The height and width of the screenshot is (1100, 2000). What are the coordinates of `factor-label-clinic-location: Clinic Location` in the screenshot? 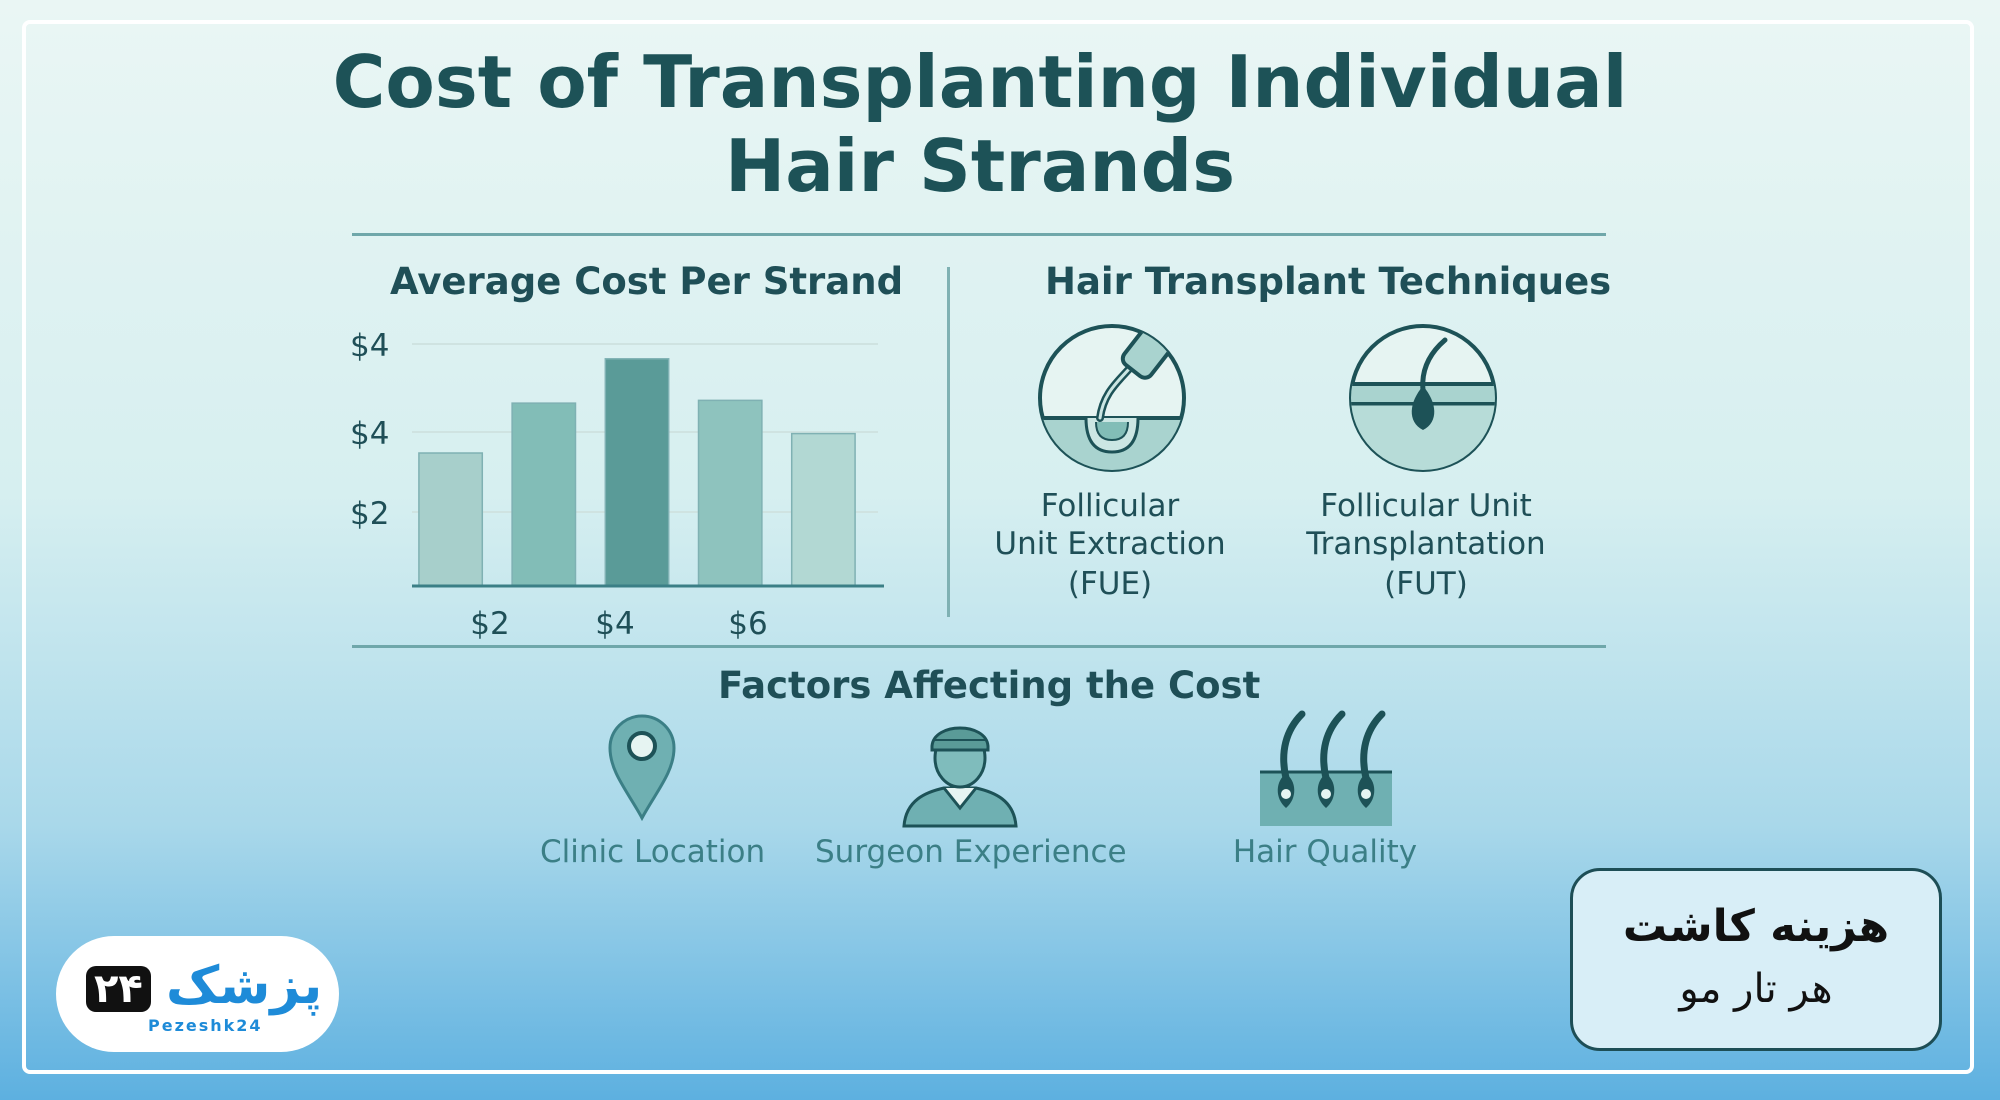 It's located at (653, 852).